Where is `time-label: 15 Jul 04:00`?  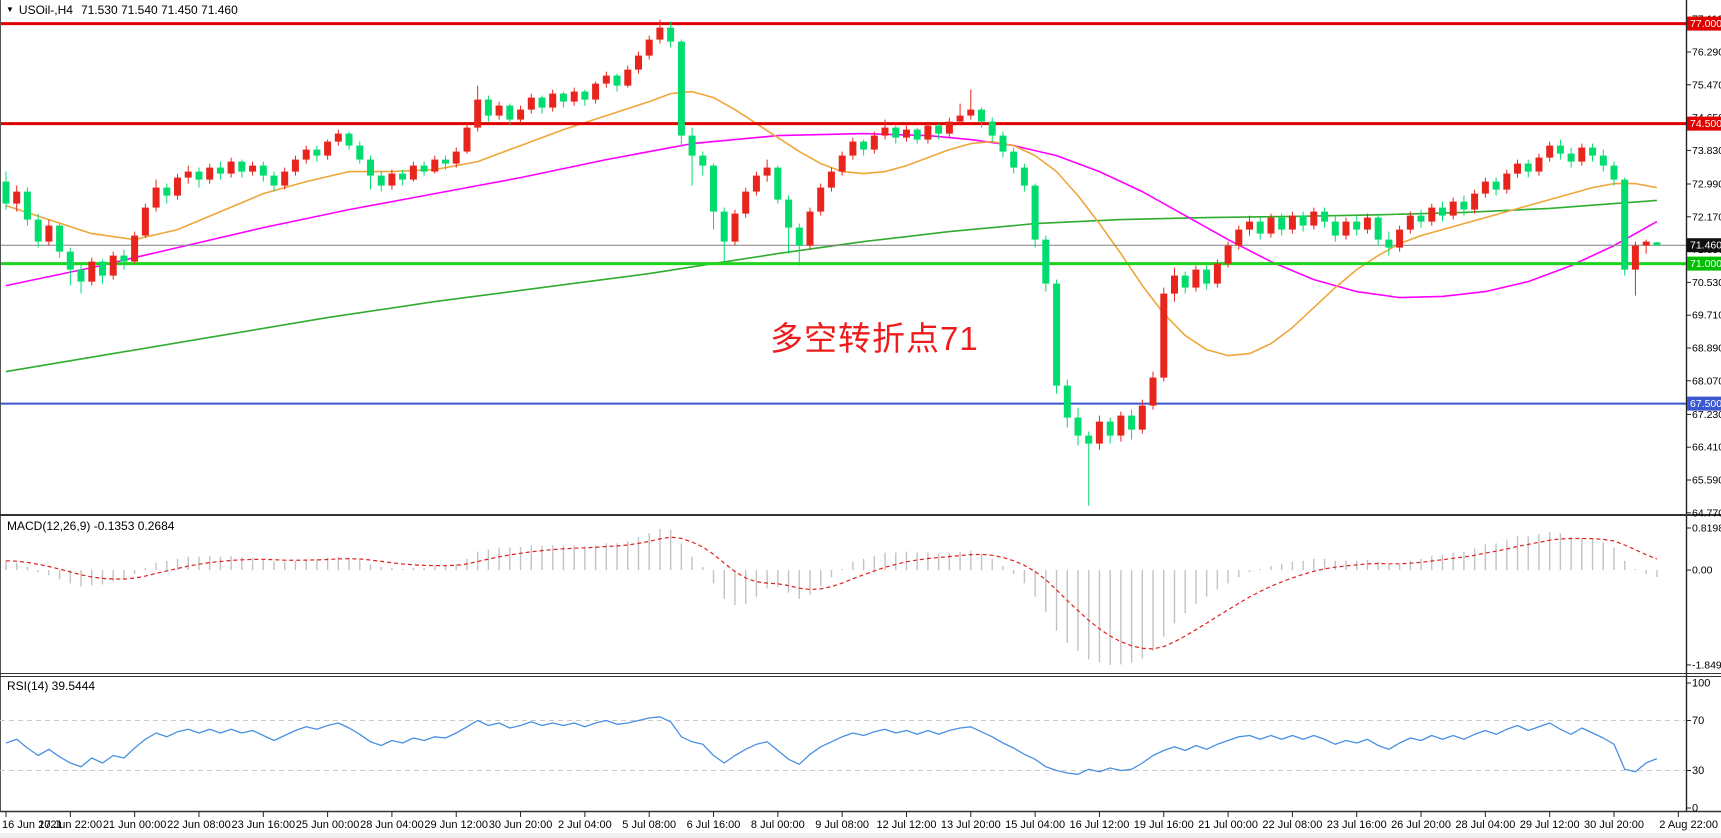
time-label: 15 Jul 04:00 is located at coordinates (1035, 825).